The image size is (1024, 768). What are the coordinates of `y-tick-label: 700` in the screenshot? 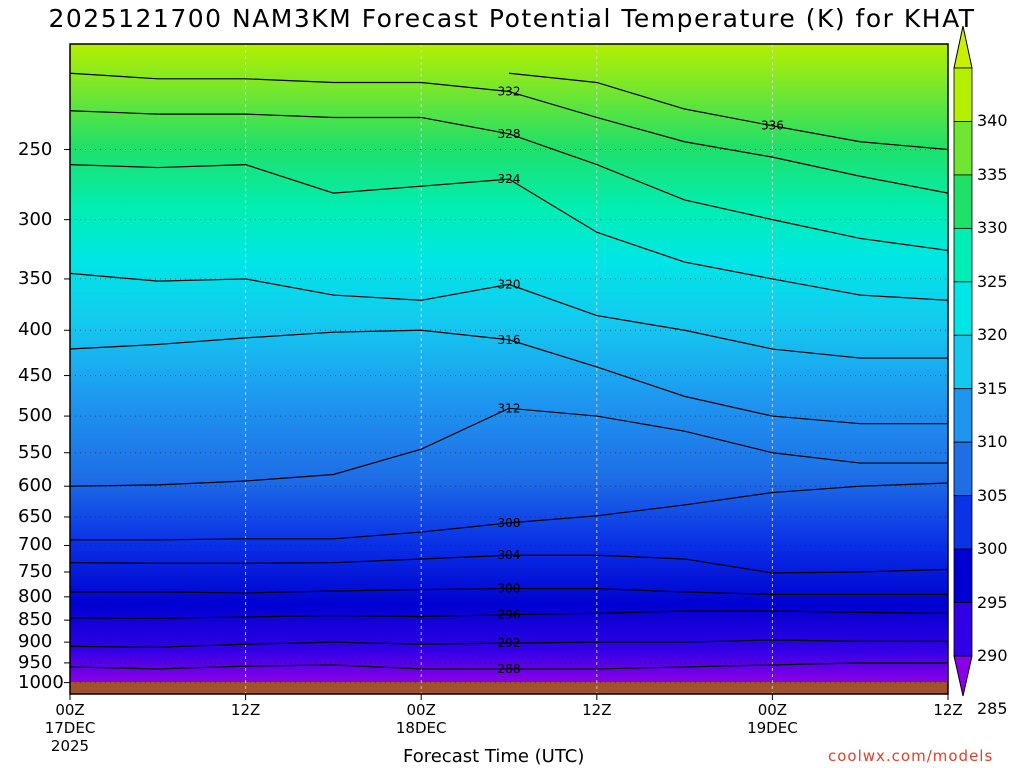 It's located at (35, 545).